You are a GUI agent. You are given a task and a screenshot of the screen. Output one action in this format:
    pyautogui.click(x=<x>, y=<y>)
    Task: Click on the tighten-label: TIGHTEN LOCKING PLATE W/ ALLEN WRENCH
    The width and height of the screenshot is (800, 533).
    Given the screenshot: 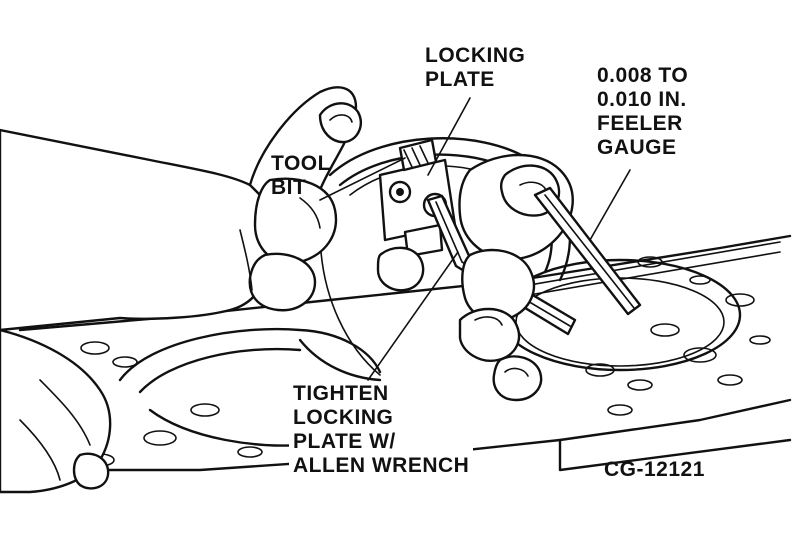 What is the action you would take?
    pyautogui.click(x=381, y=430)
    